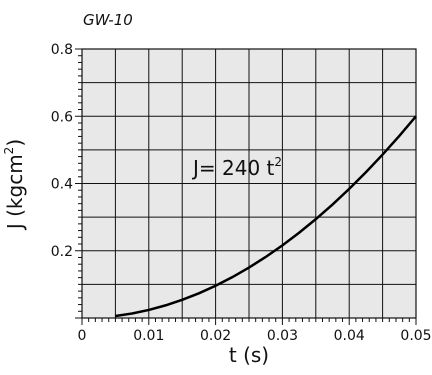 This screenshot has width=432, height=375. Describe the element at coordinates (82, 336) in the screenshot. I see `x-tick-label: 0` at that location.